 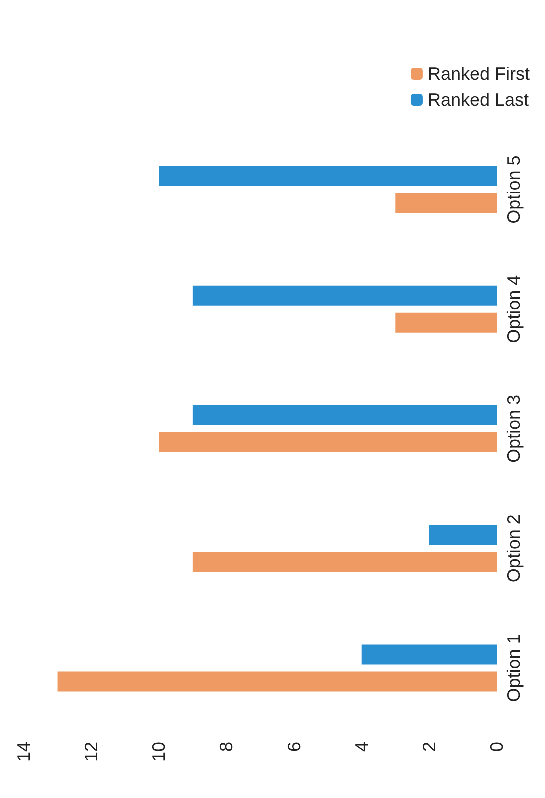 What do you see at coordinates (514, 309) in the screenshot?
I see `y-tick-label: Option 4` at bounding box center [514, 309].